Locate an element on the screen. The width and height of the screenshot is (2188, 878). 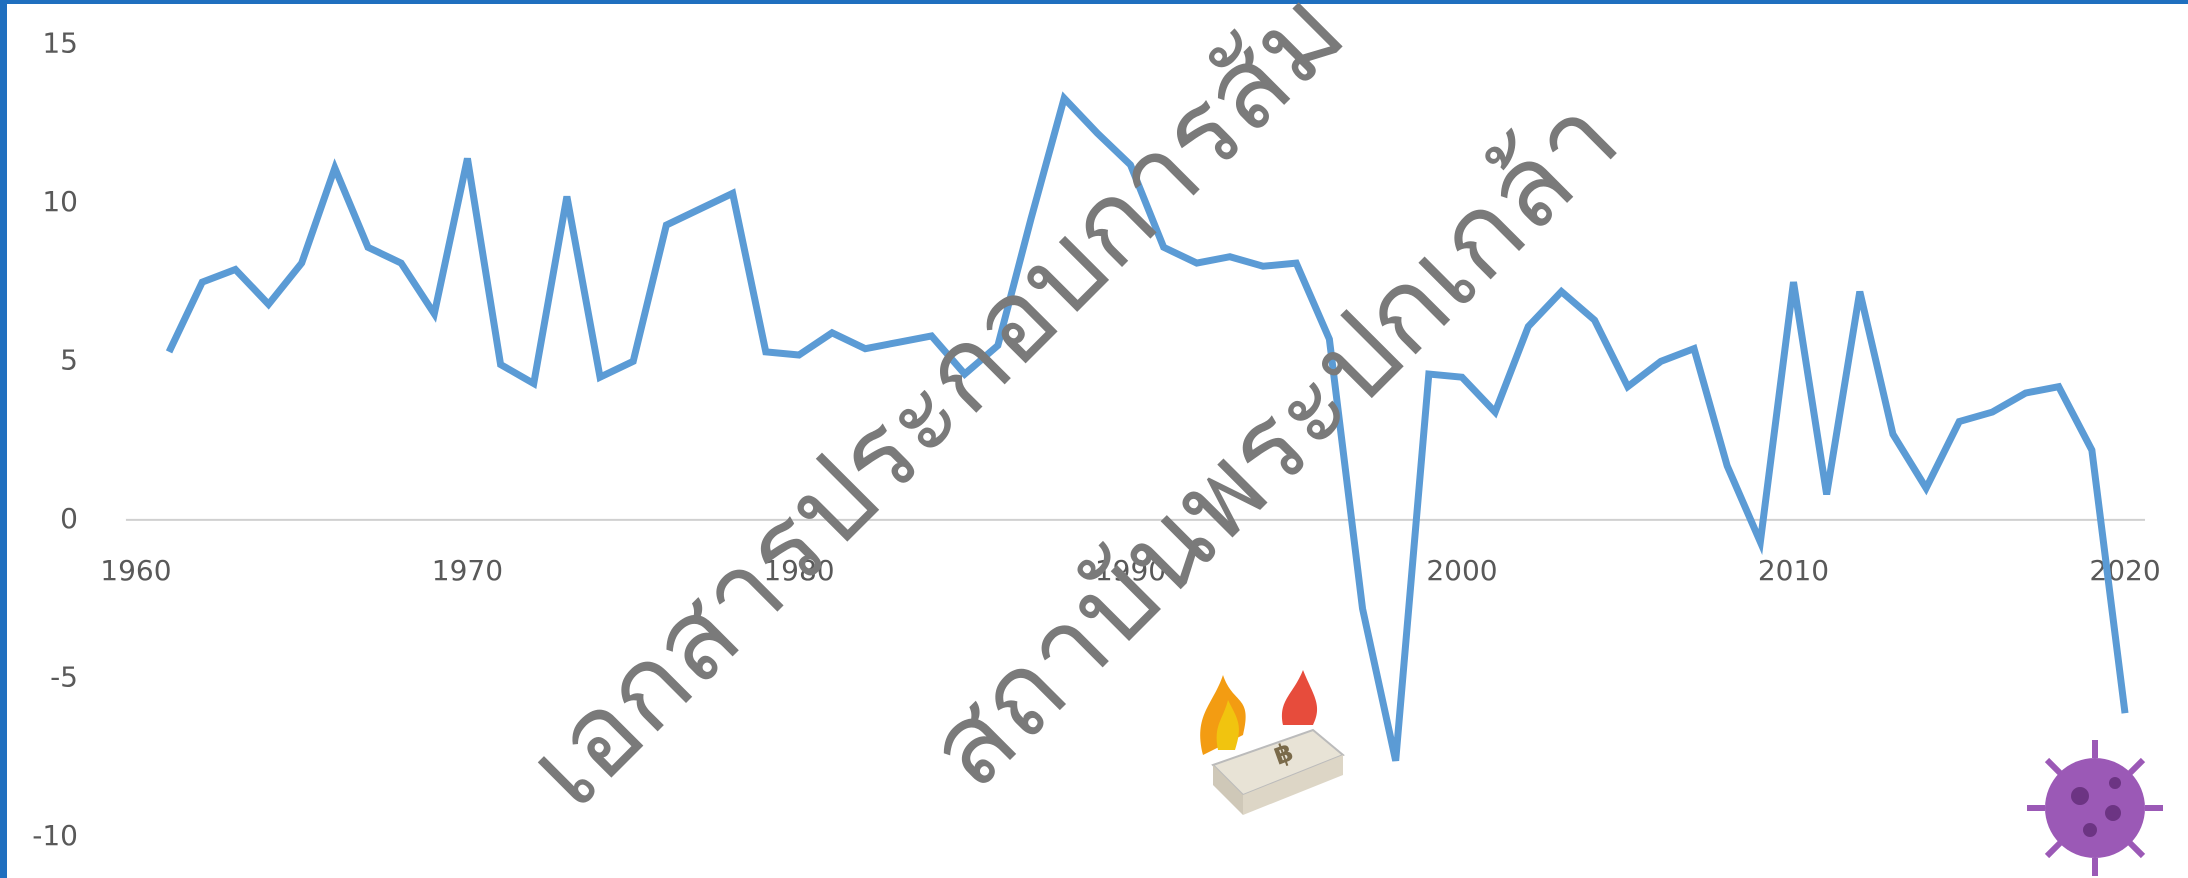
y-tick-label: 0 is located at coordinates (69, 518).